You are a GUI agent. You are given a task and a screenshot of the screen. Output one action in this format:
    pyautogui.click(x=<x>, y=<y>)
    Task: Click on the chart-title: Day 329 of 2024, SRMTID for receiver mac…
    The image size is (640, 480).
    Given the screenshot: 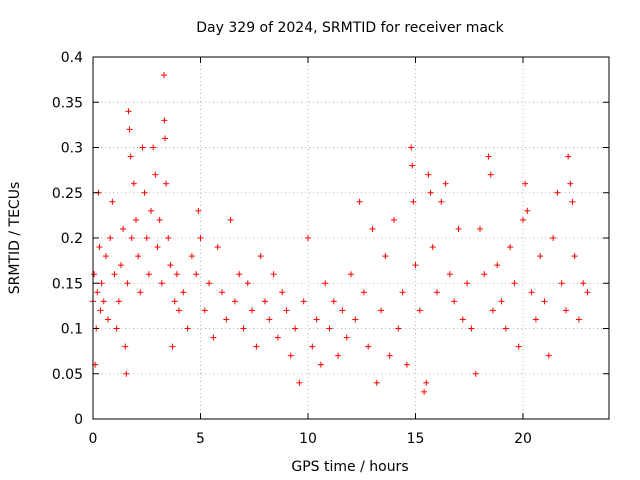 What is the action you would take?
    pyautogui.click(x=350, y=28)
    